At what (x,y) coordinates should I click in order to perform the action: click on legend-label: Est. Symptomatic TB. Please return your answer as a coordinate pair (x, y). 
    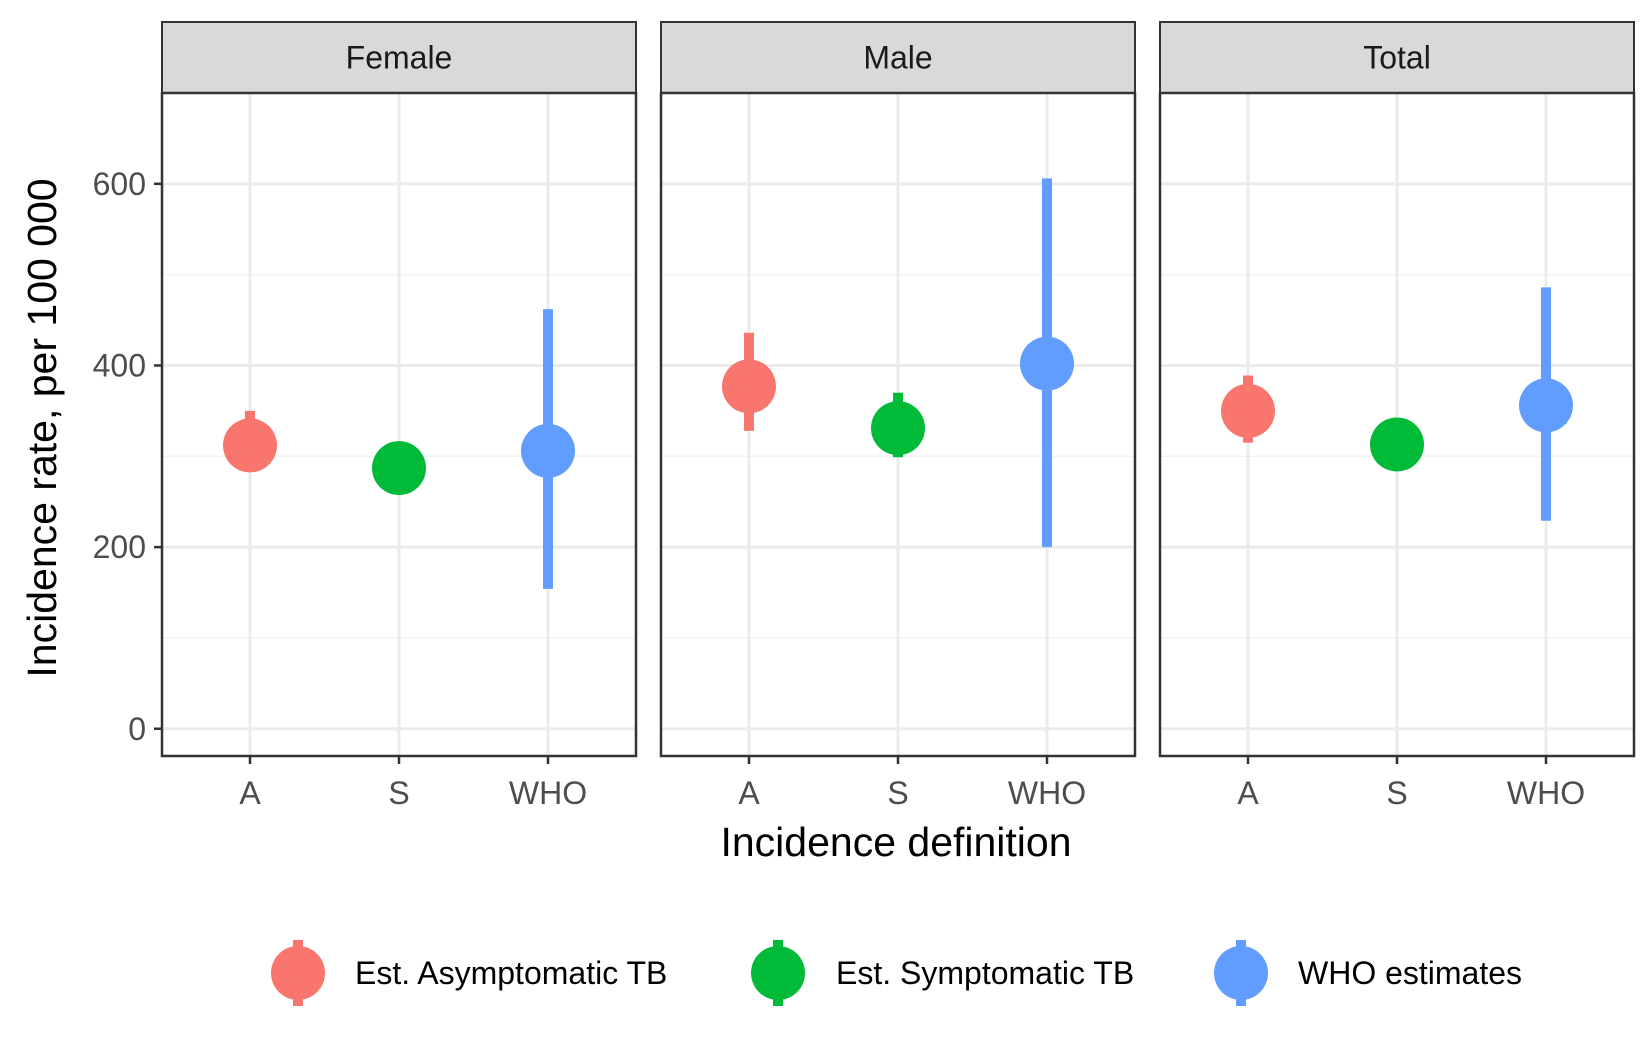
    Looking at the image, I should click on (985, 973).